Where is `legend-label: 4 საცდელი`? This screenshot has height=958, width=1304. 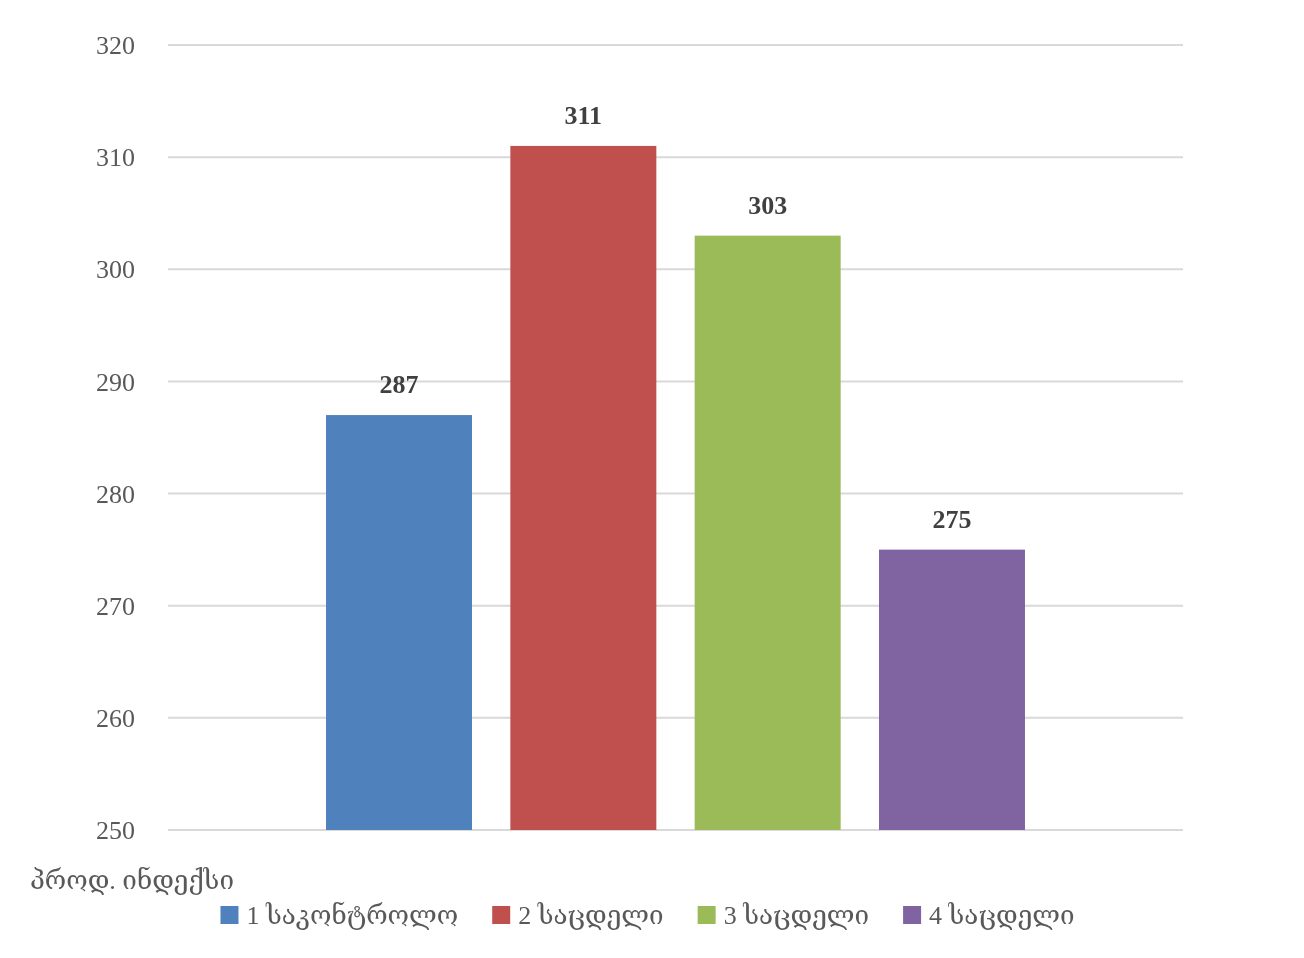 legend-label: 4 საცდელი is located at coordinates (1002, 916).